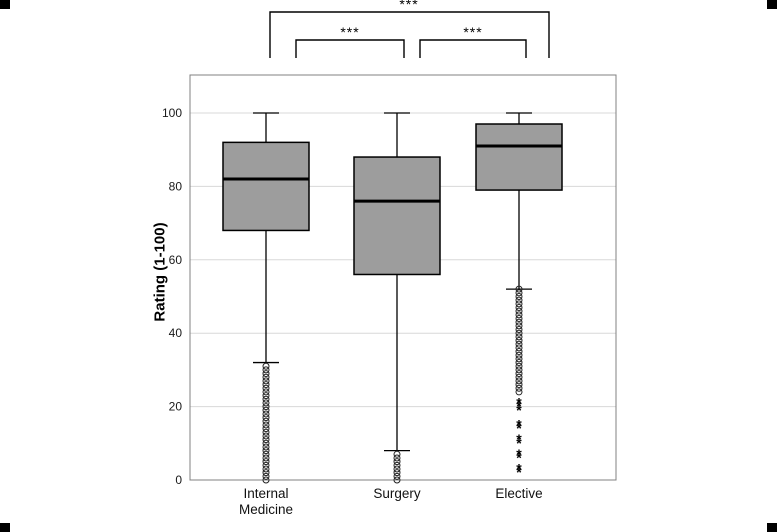  I want to click on y-tick-label: 60, so click(176, 260).